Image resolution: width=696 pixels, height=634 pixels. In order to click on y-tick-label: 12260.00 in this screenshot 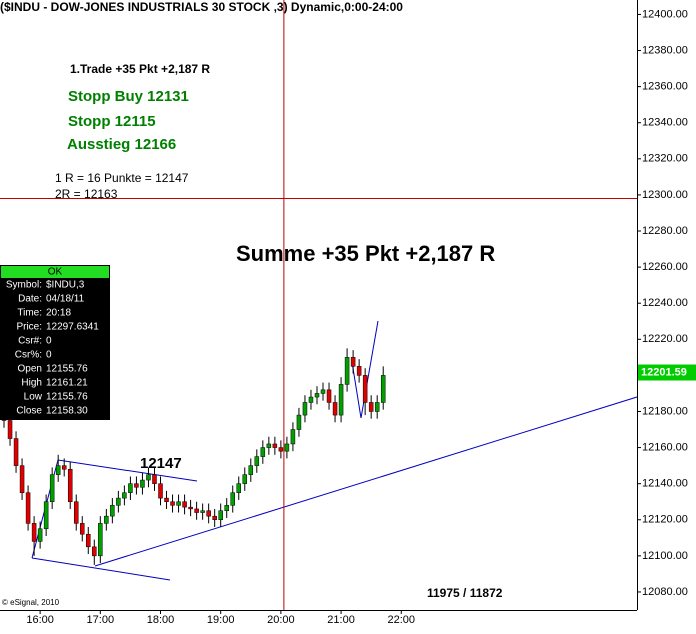, I will do `click(665, 267)`.